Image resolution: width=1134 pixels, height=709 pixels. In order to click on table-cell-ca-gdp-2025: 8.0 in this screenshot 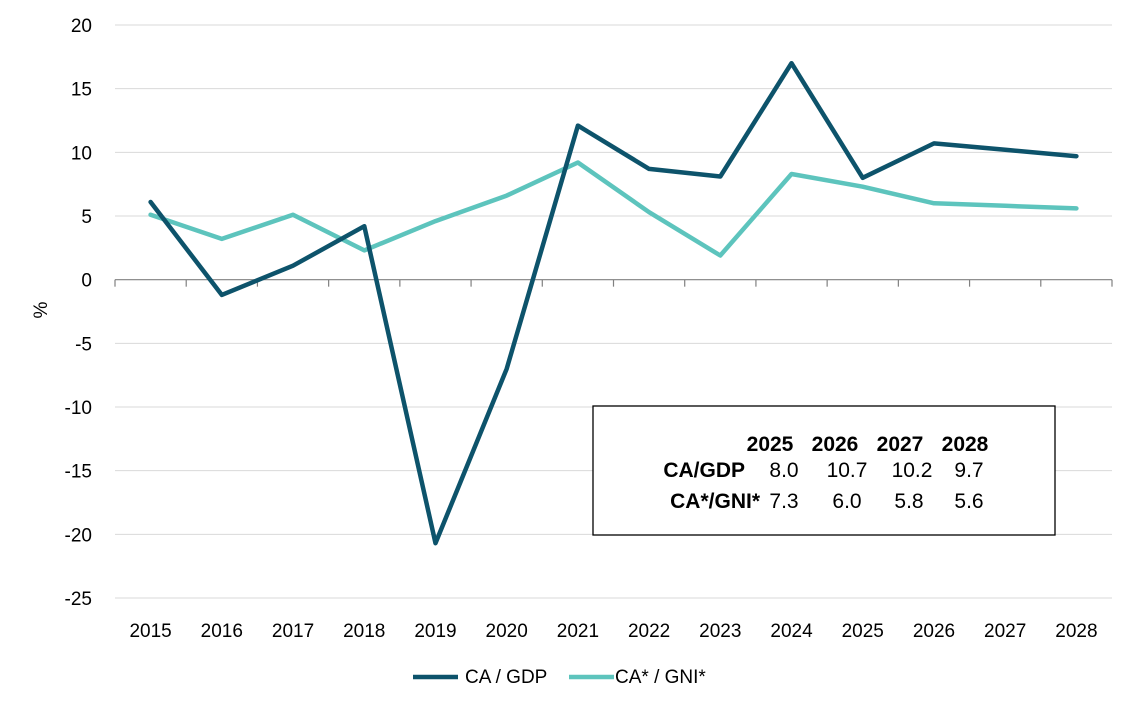, I will do `click(783, 470)`.